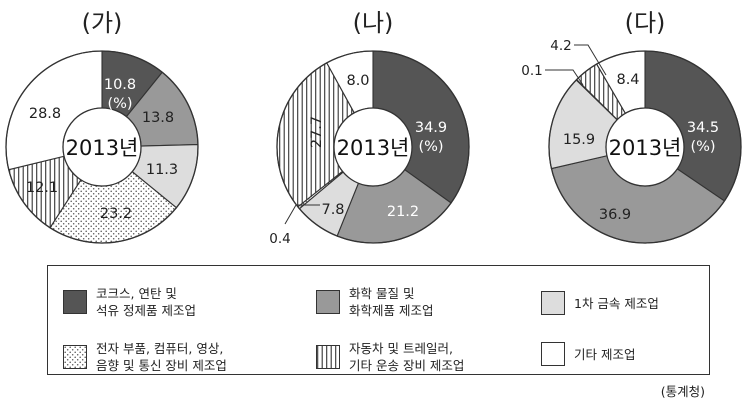 This screenshot has height=404, width=747. I want to click on data-label: 7.8, so click(332, 210).